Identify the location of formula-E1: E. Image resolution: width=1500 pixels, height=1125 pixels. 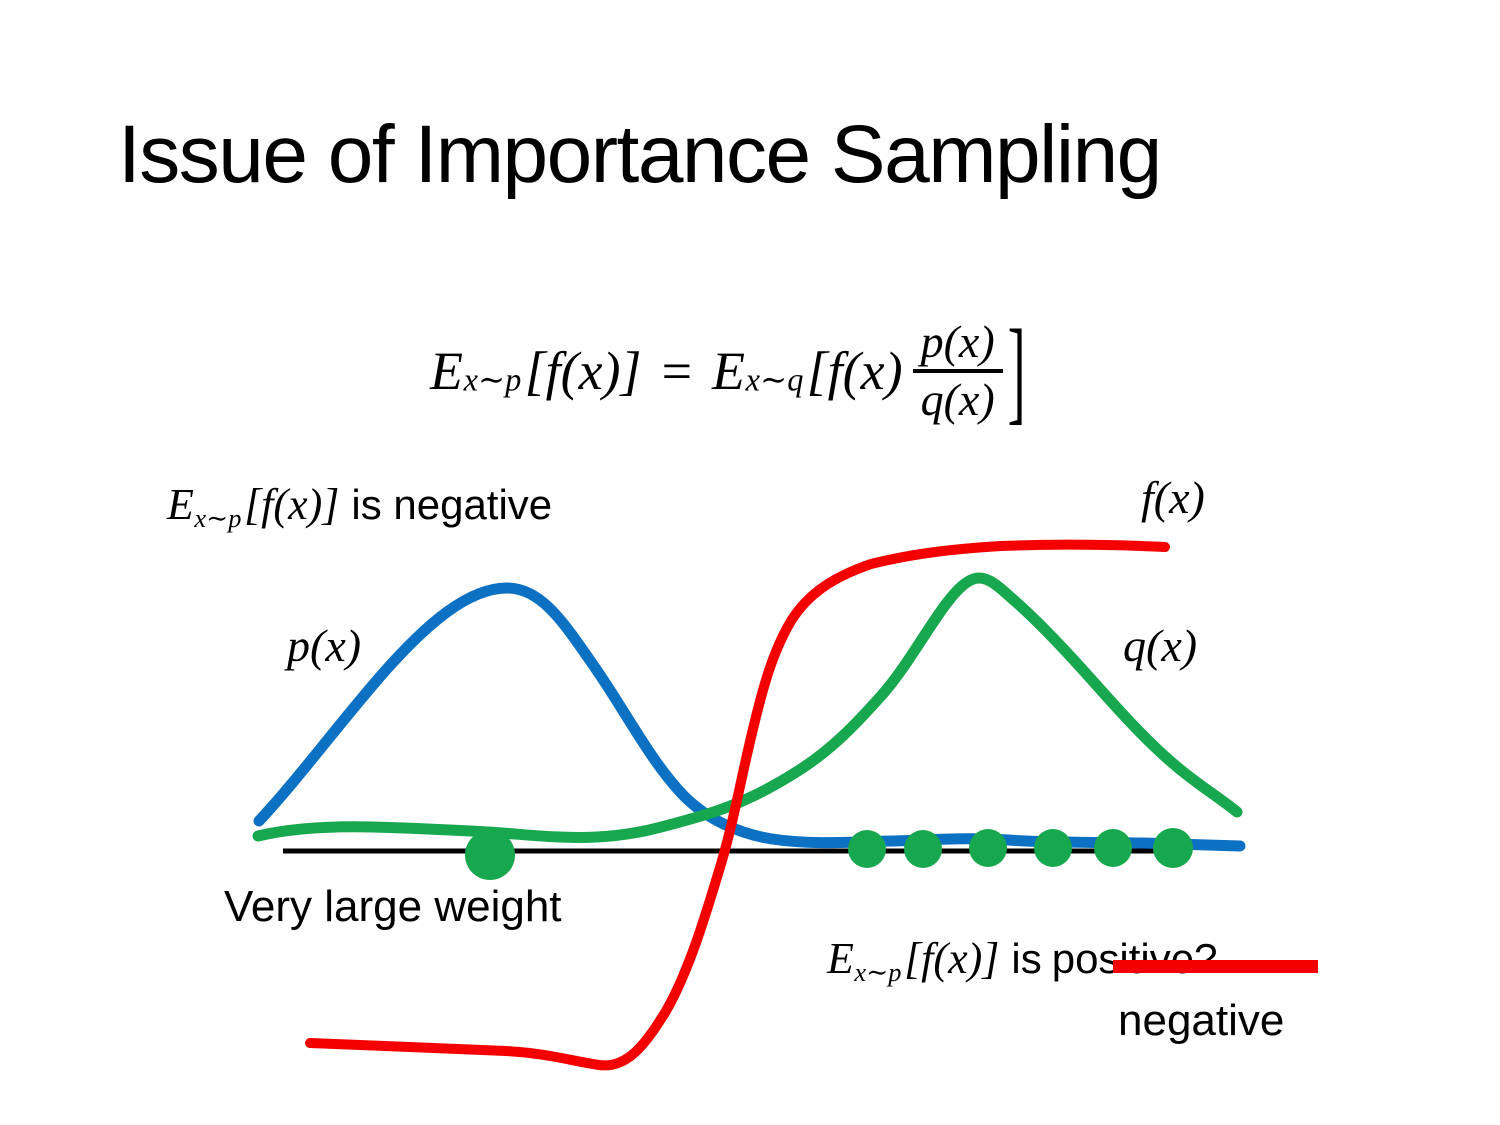
(446, 370).